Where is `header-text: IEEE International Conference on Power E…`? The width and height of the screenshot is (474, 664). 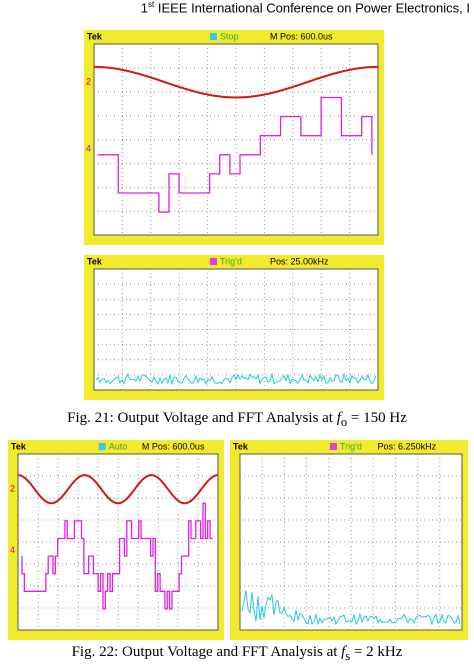 header-text: IEEE International Conference on Power E… is located at coordinates (313, 8).